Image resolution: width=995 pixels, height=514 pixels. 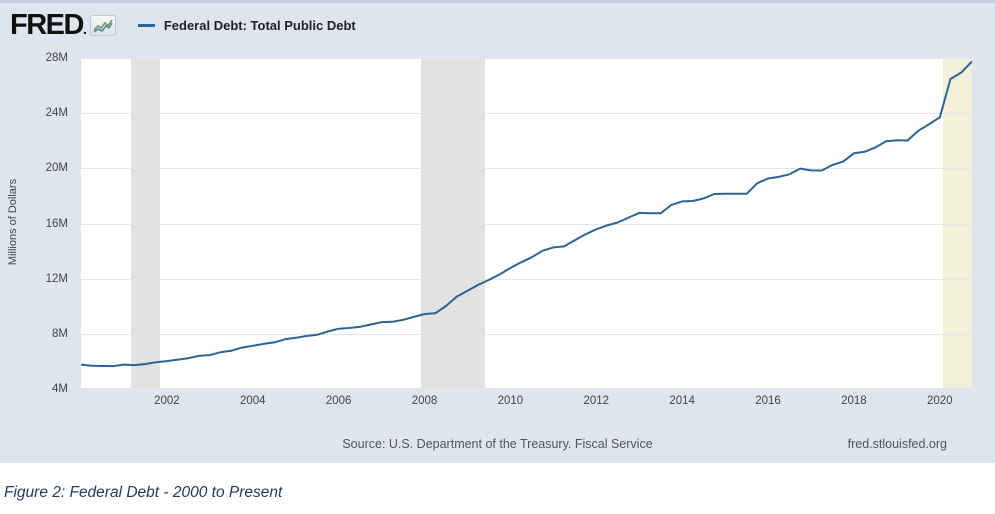 I want to click on legend-line-swatch, so click(x=146, y=25).